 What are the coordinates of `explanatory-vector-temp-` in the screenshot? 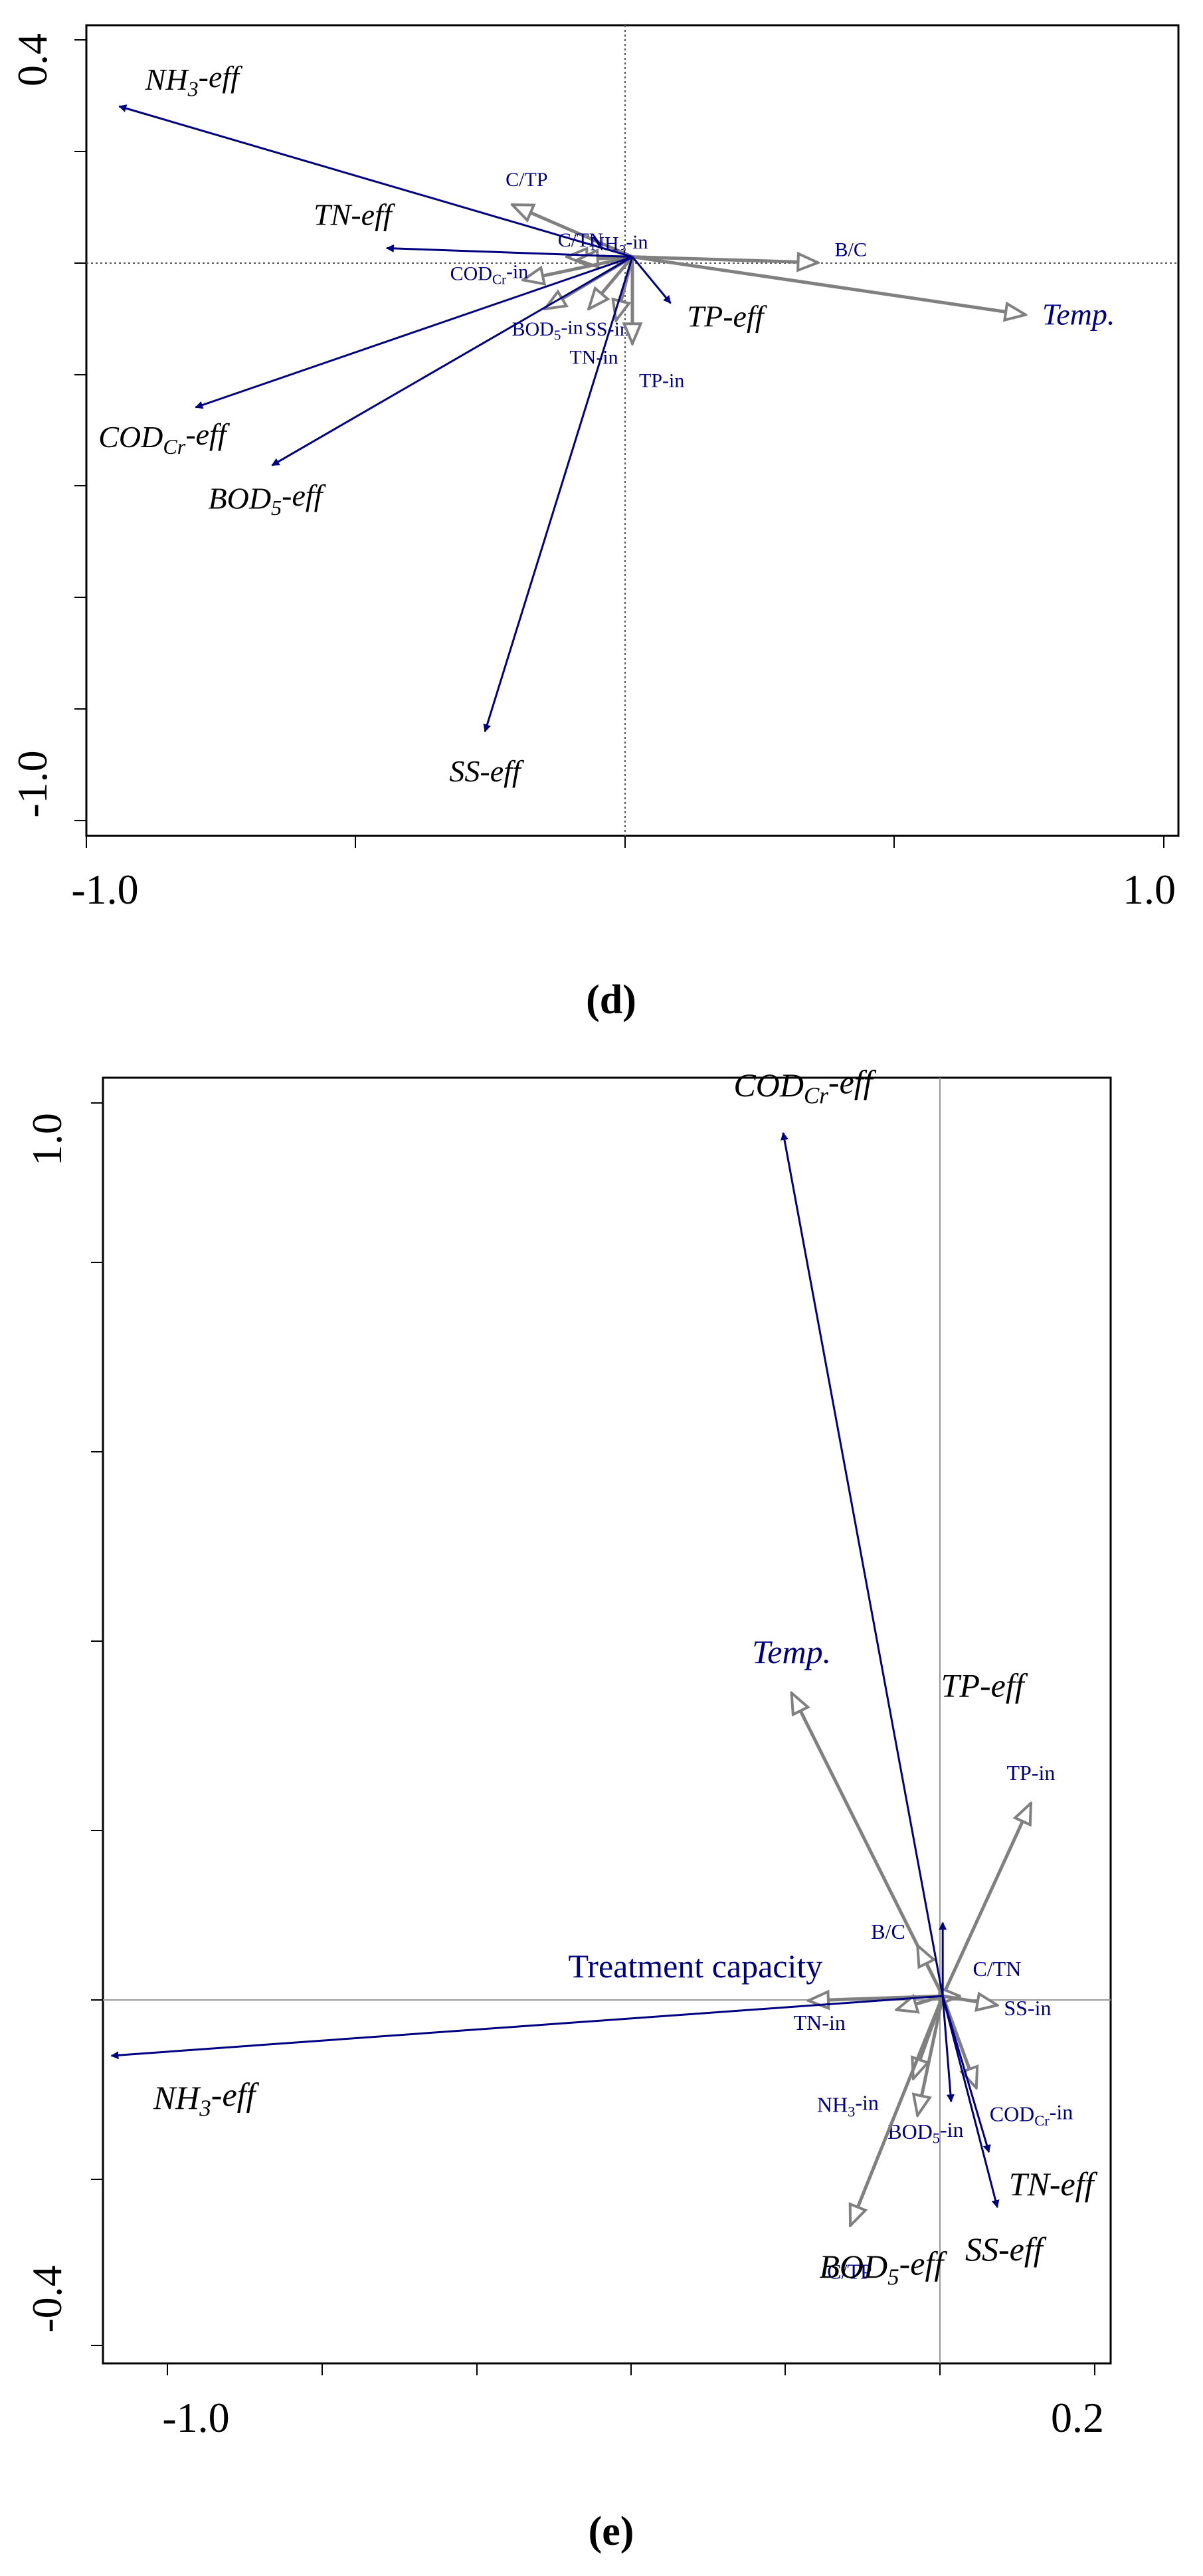 It's located at (829, 285).